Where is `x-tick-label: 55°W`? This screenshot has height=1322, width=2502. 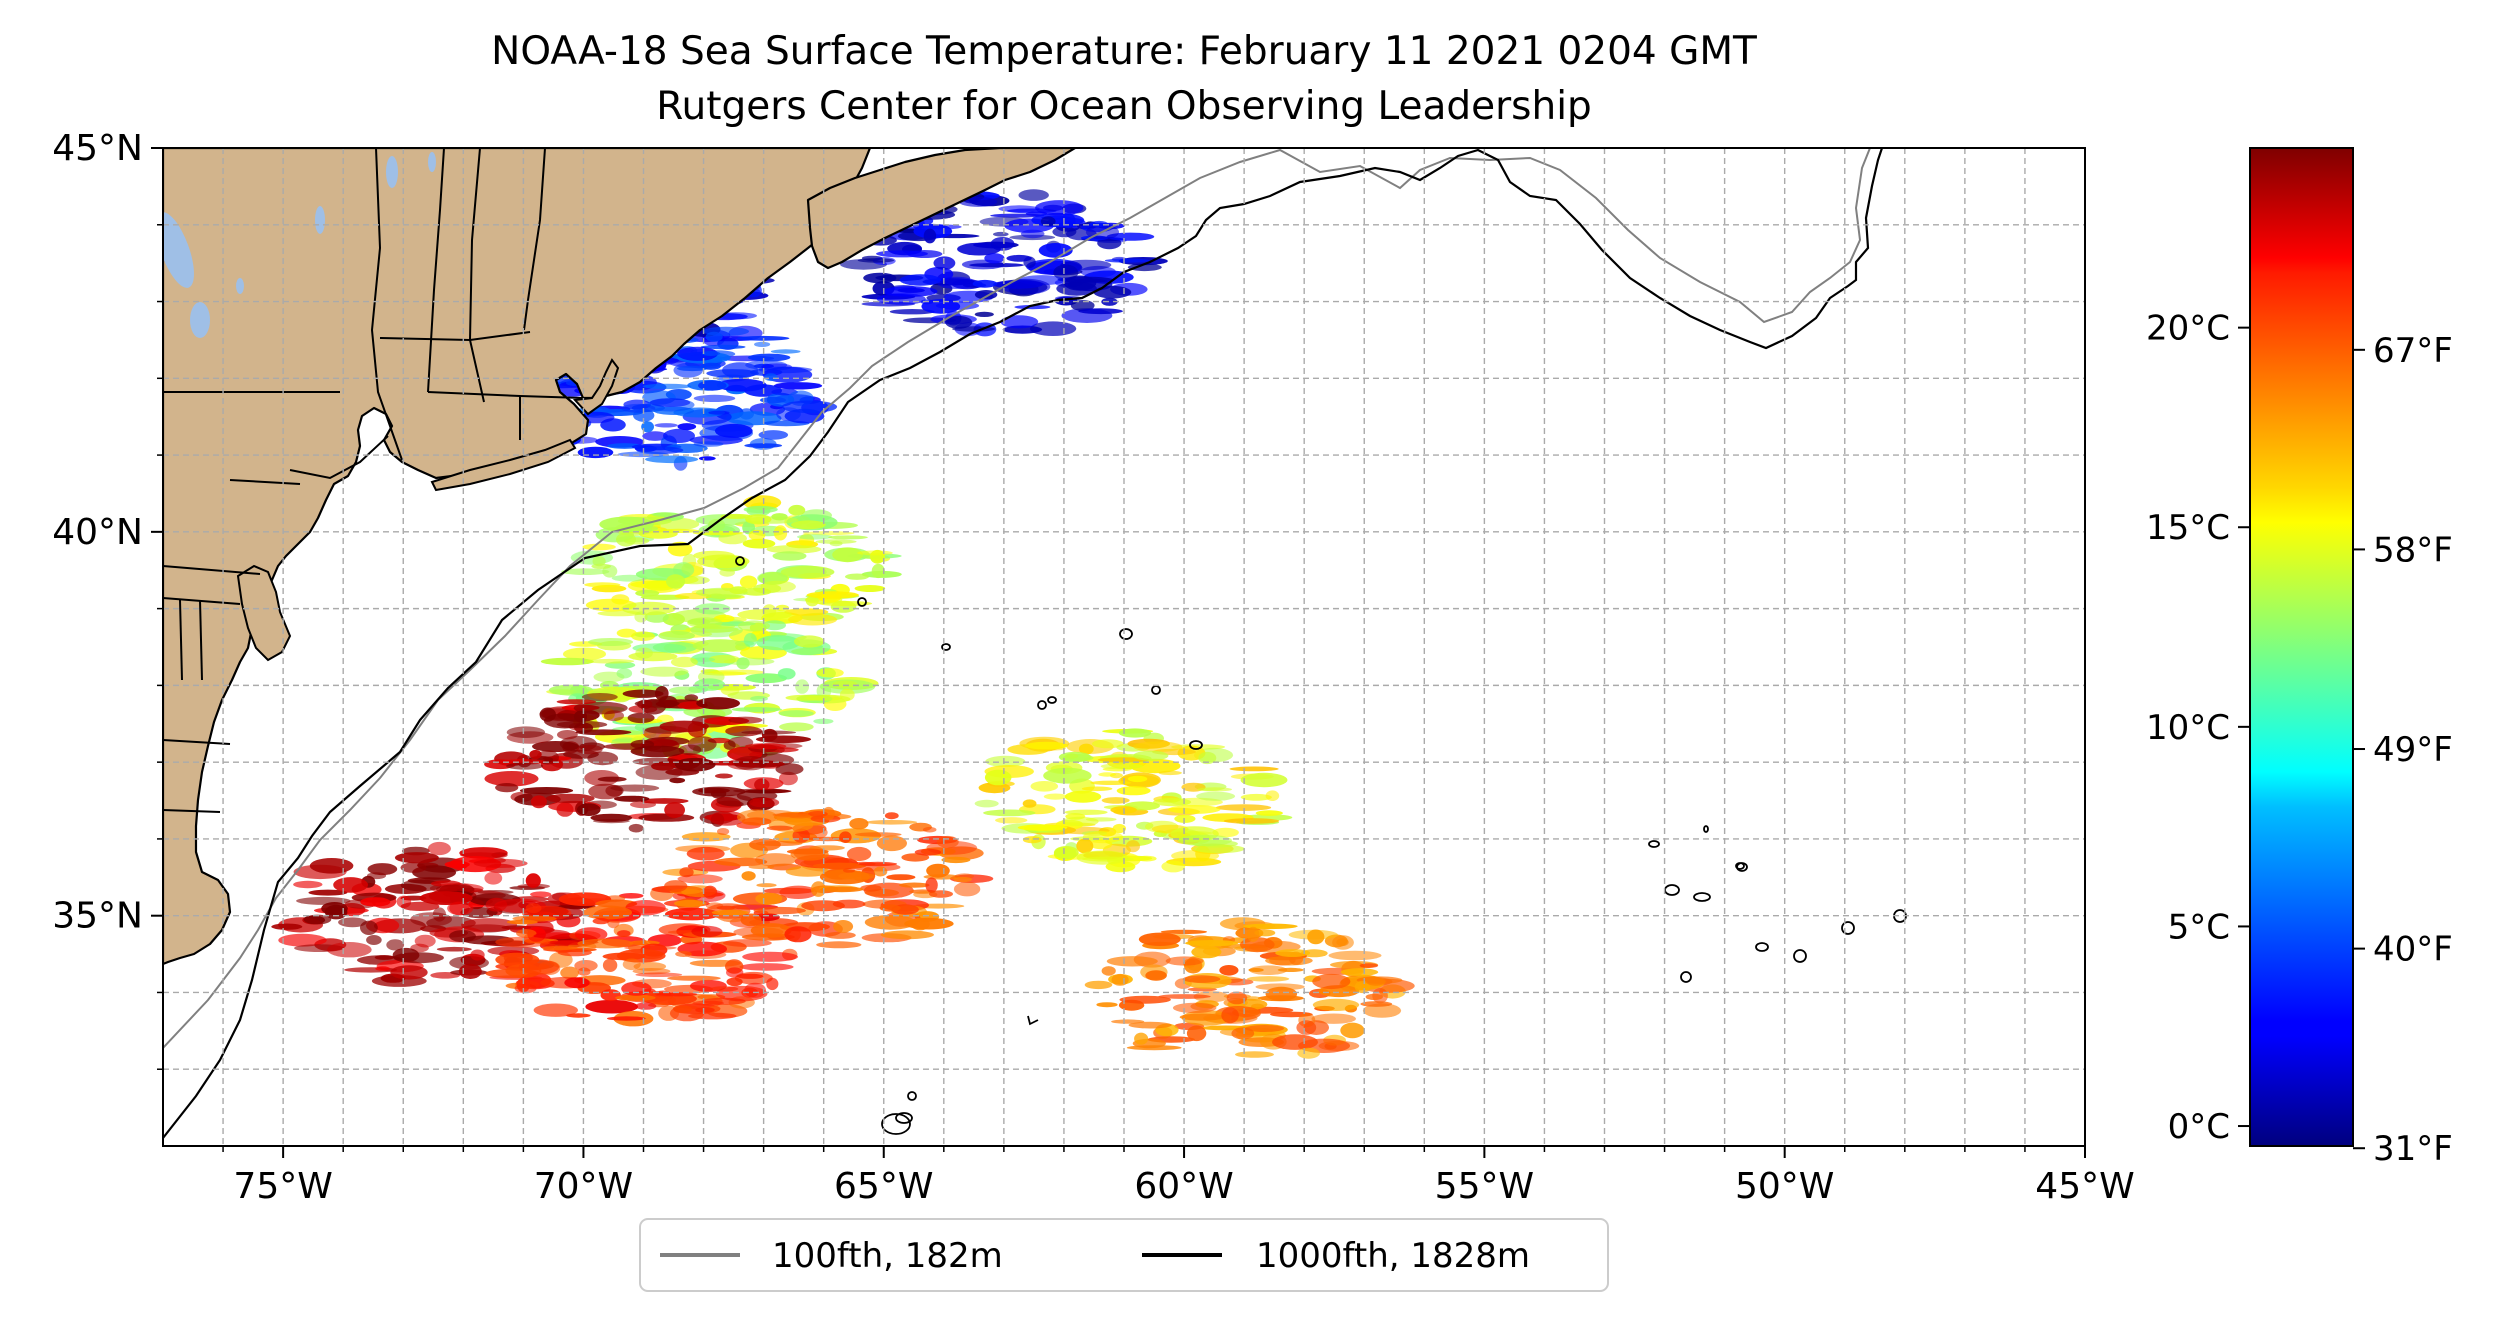
x-tick-label: 55°W is located at coordinates (1484, 1186).